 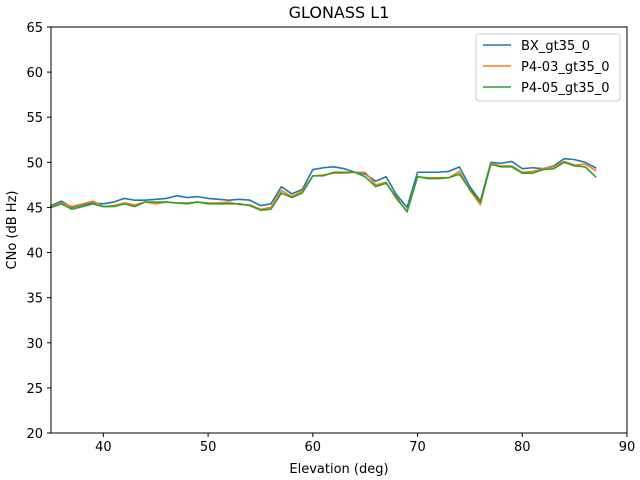 I want to click on x-tick-label: 40, so click(x=103, y=447).